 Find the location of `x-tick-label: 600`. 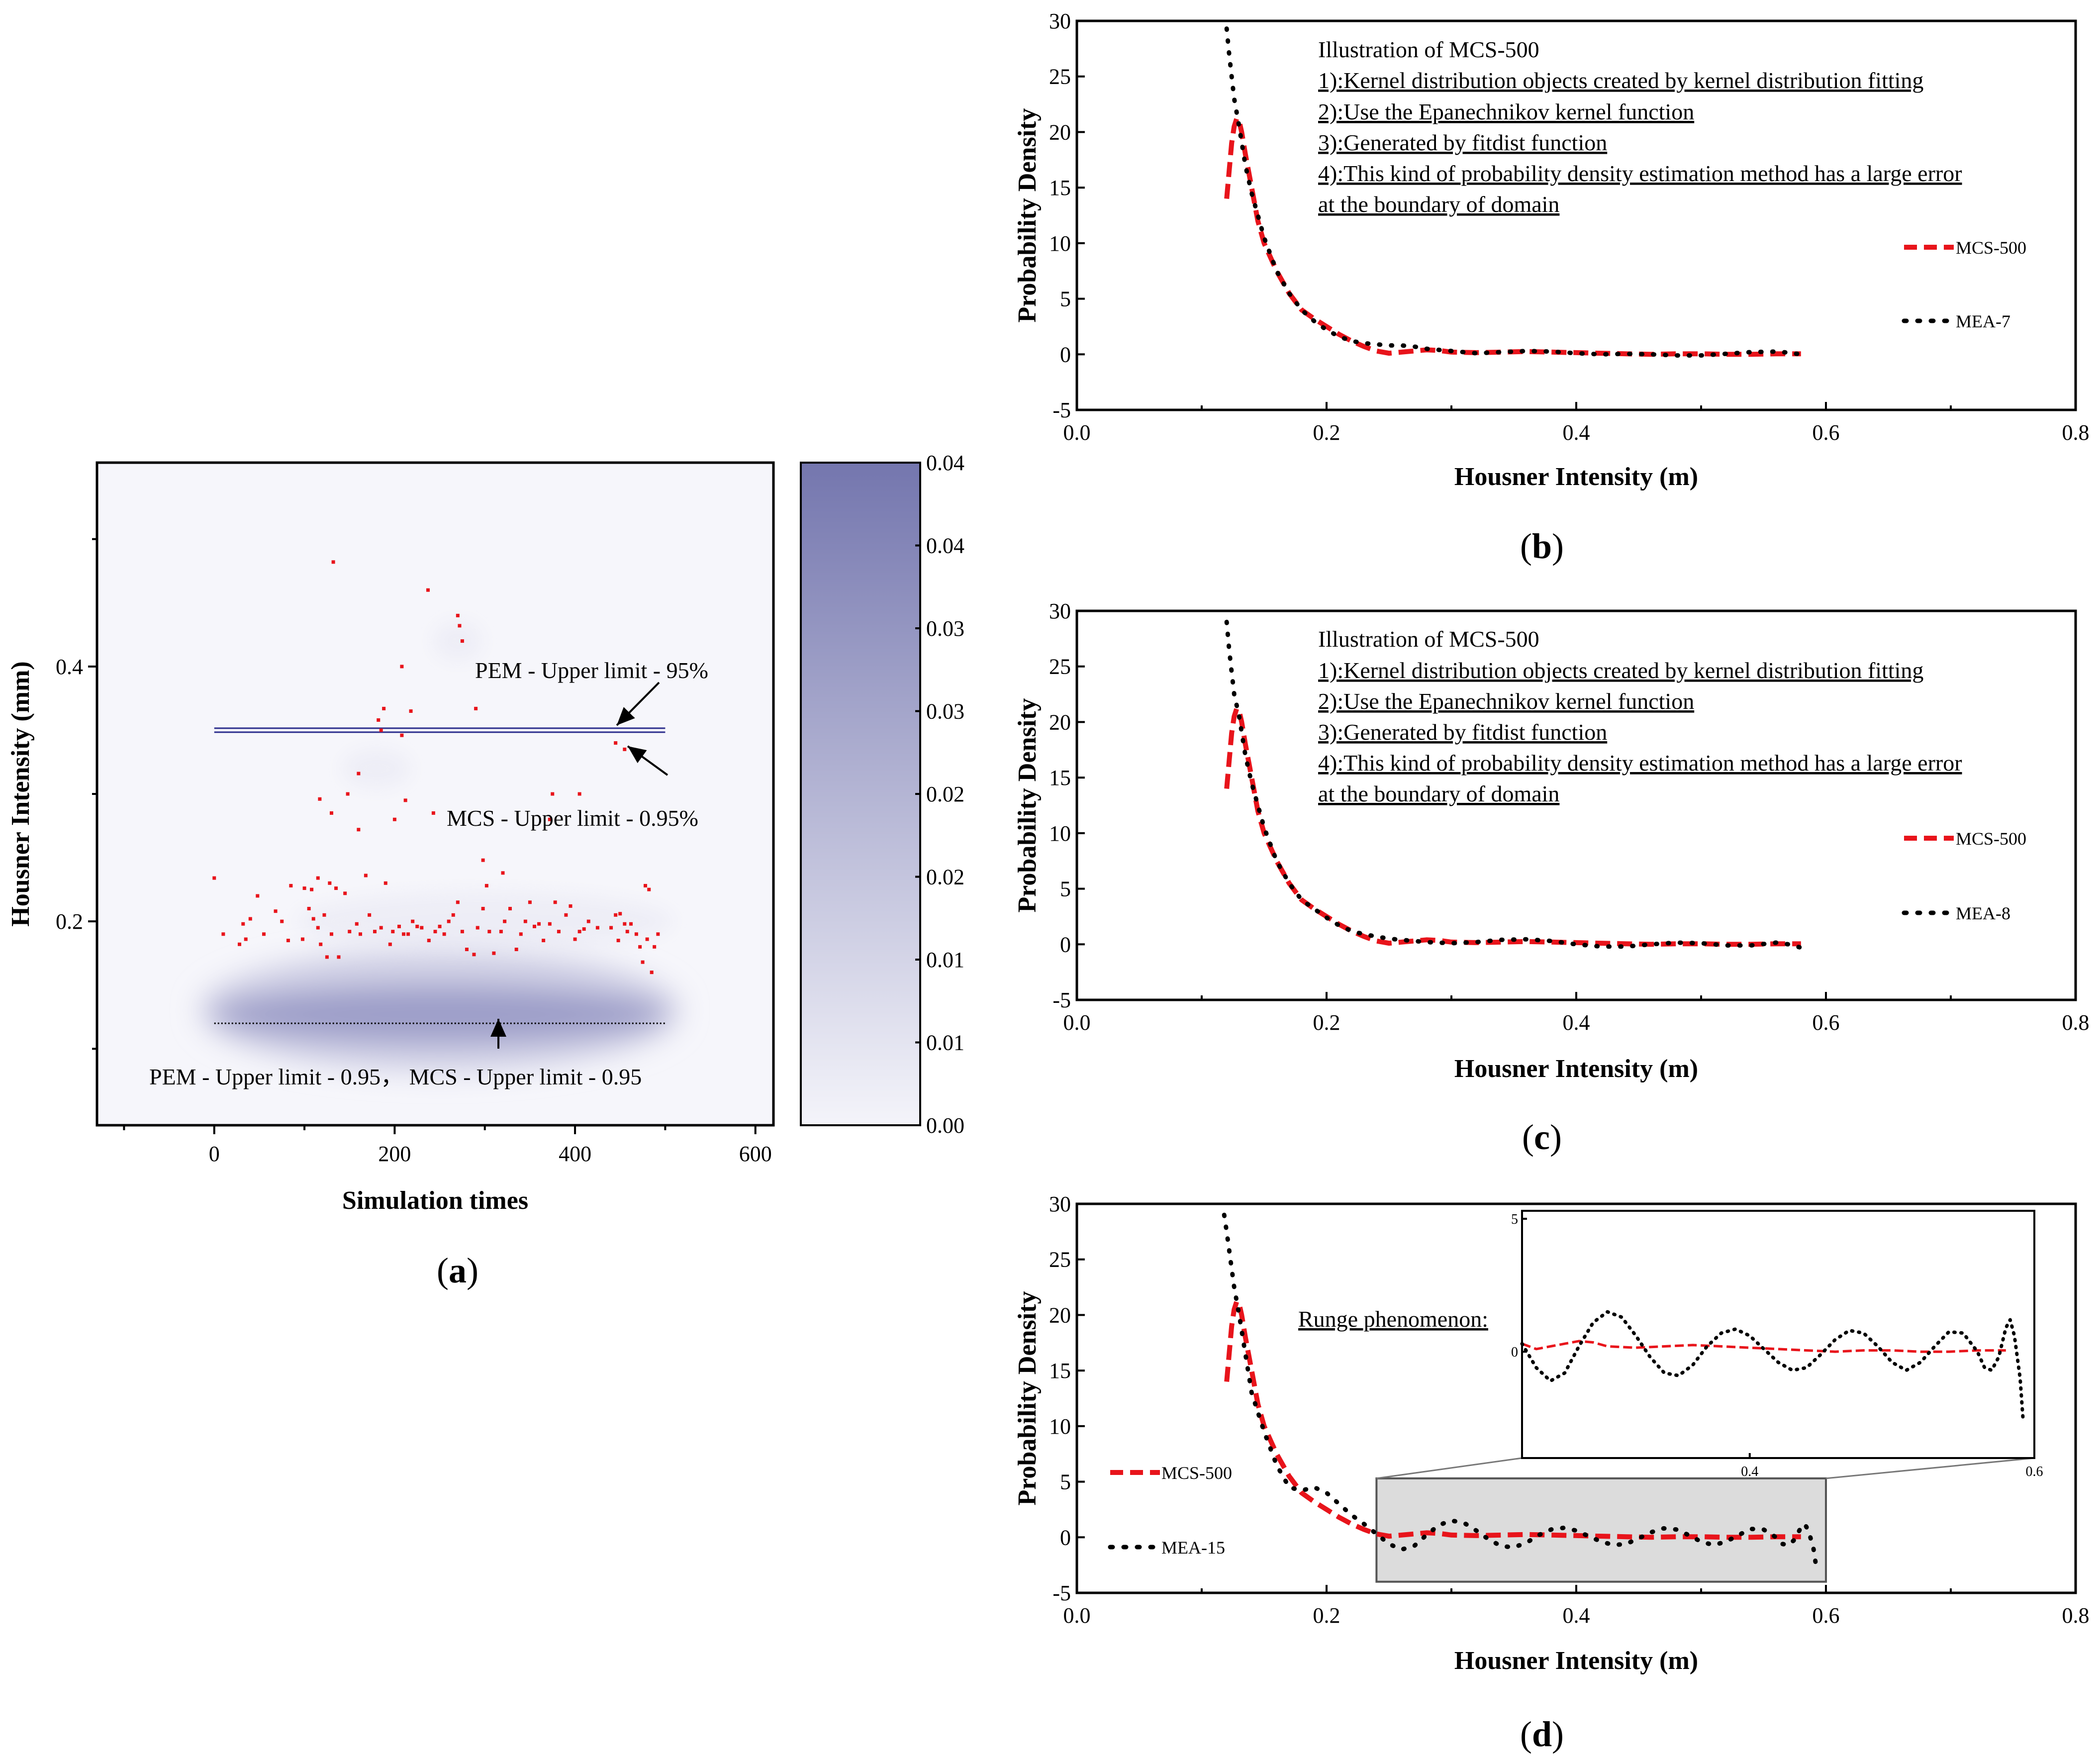

x-tick-label: 600 is located at coordinates (755, 1154).